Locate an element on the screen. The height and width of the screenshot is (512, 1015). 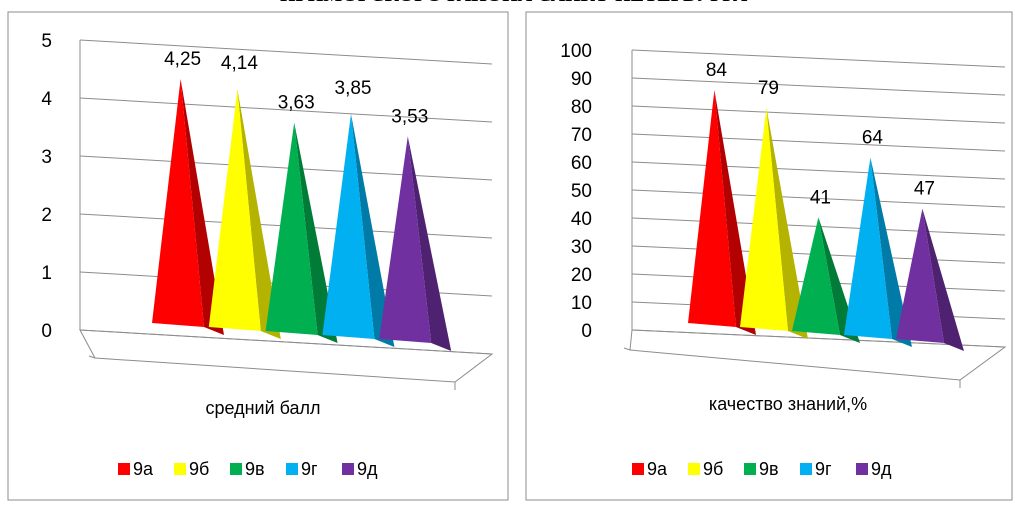
y-tick-label: 90 is located at coordinates (581, 79).